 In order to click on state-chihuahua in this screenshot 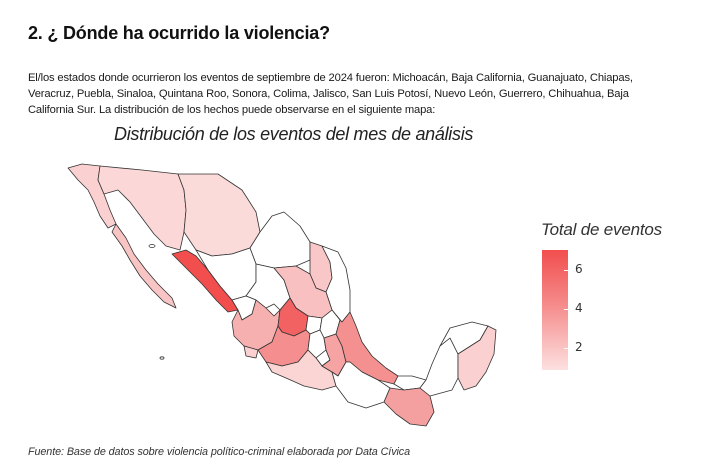, I will do `click(219, 215)`.